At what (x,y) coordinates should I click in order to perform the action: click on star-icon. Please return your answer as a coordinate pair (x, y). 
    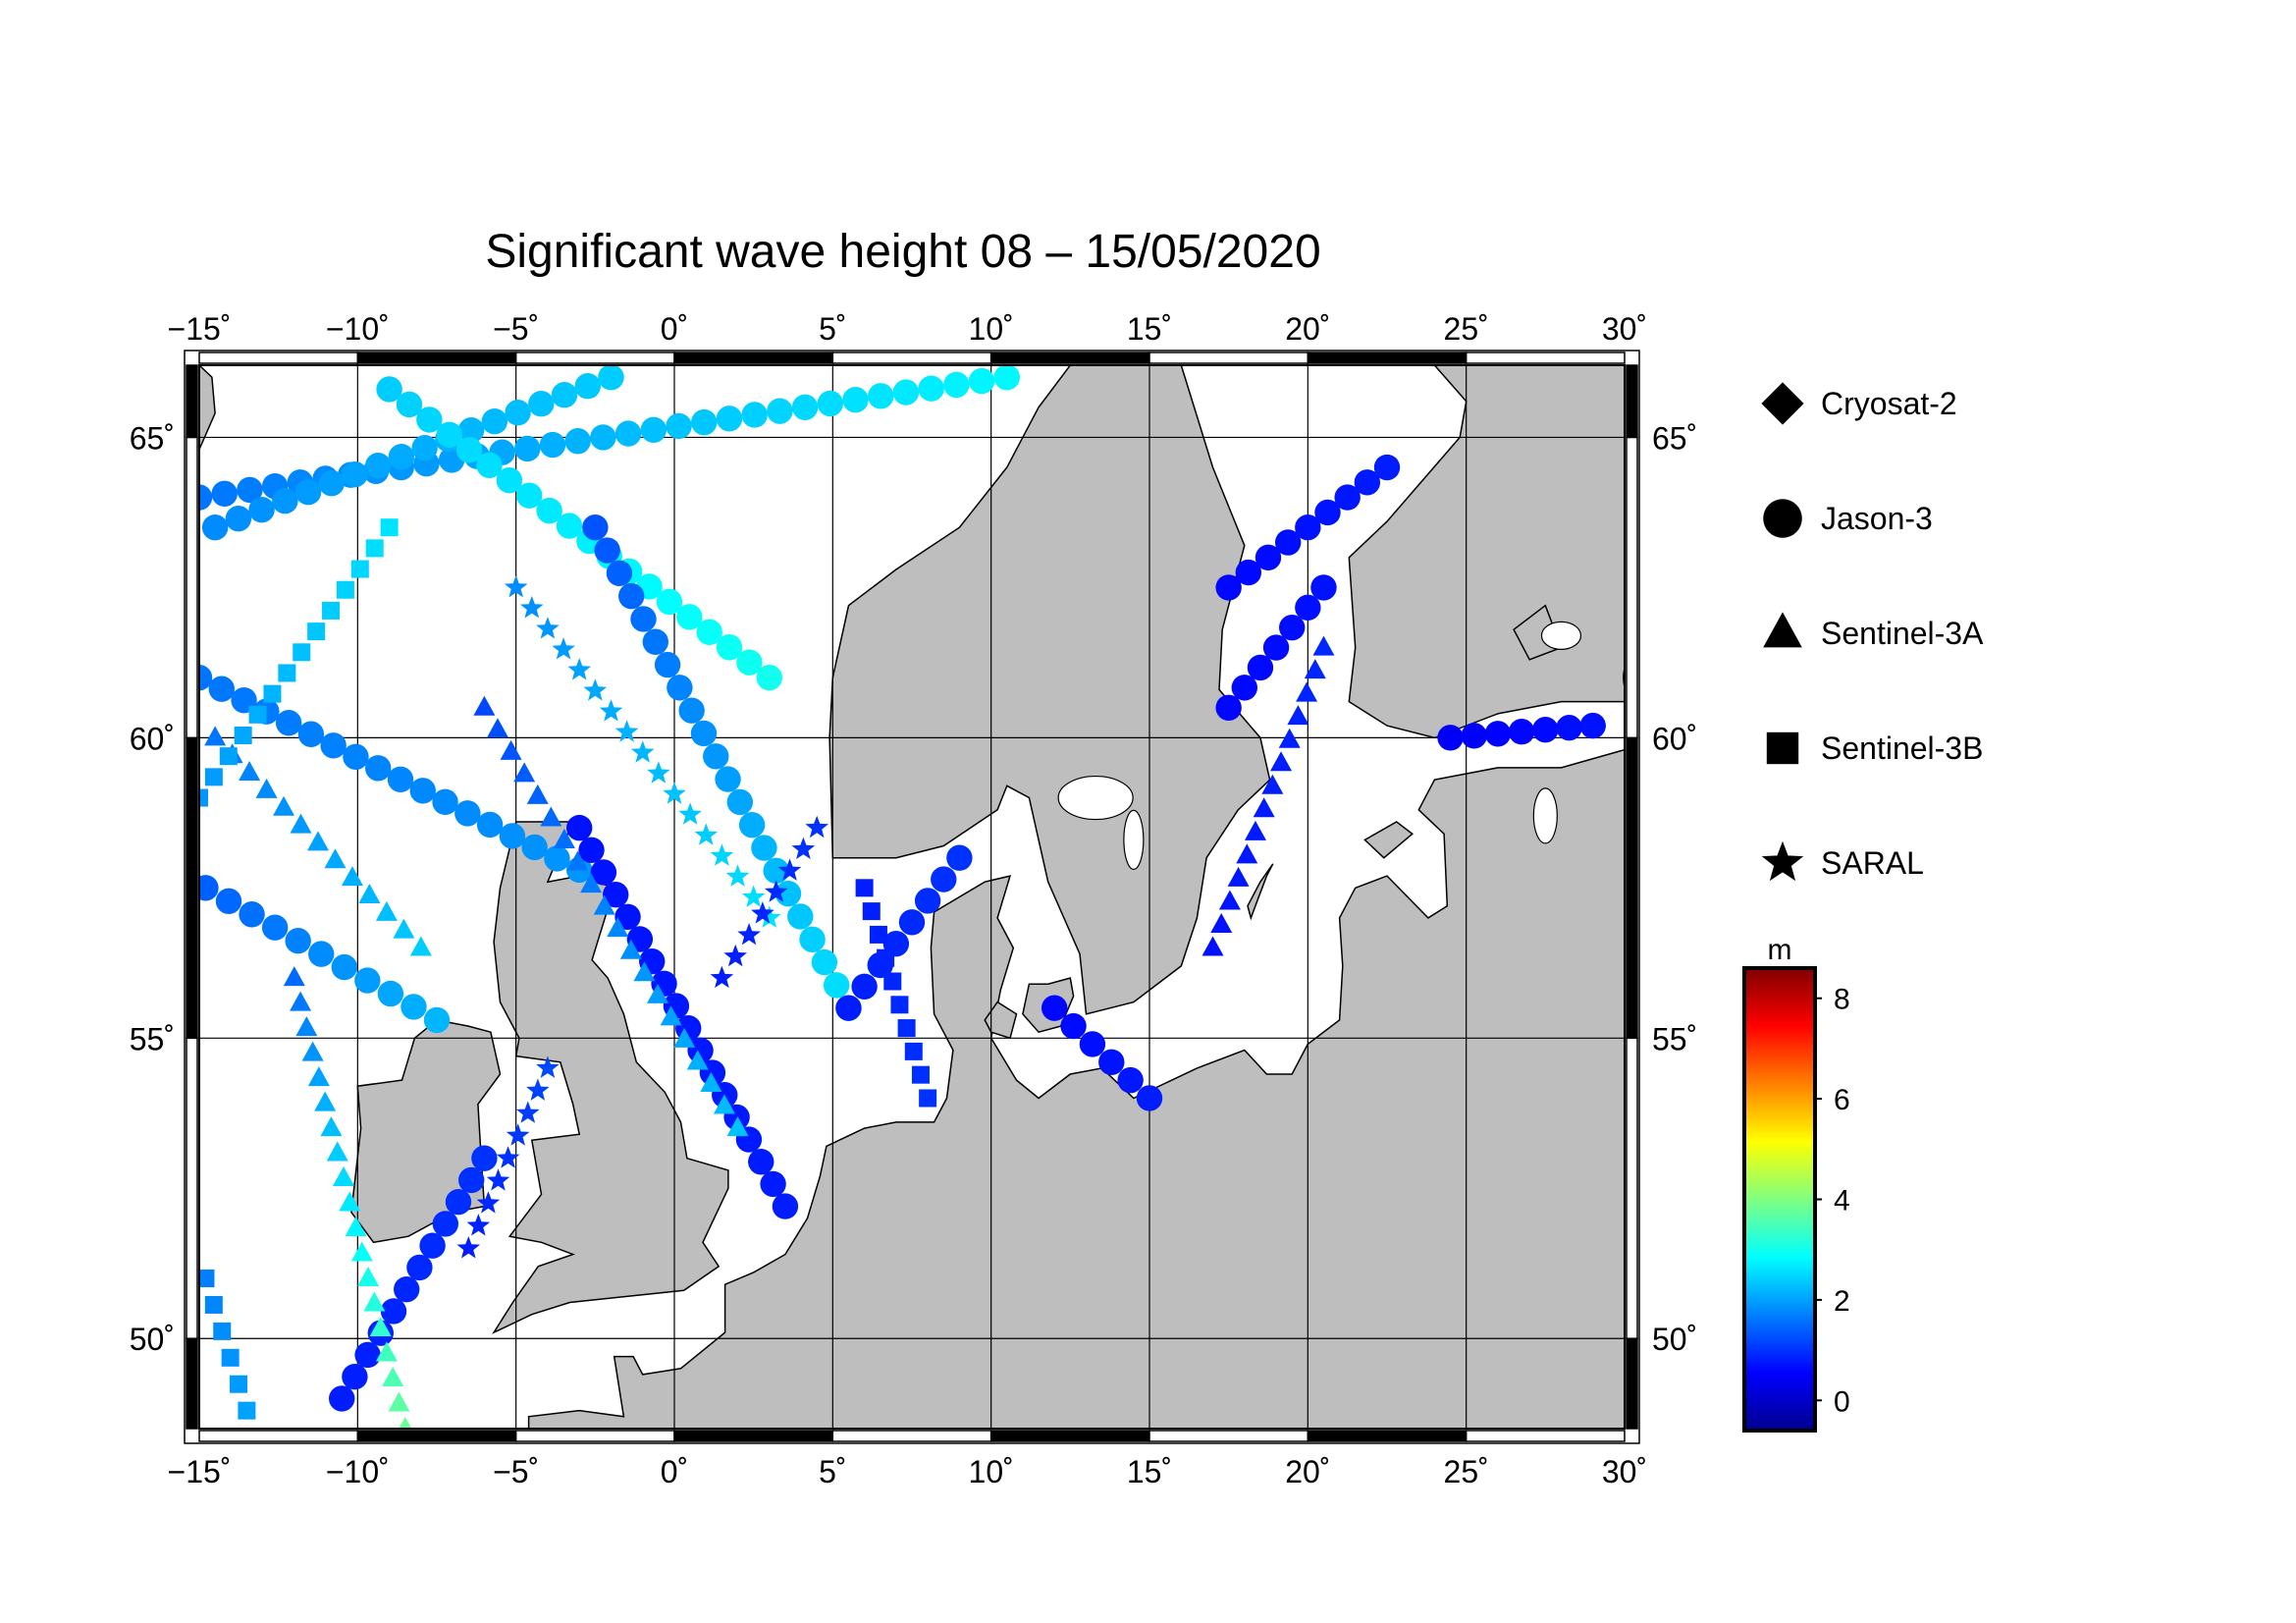
    Looking at the image, I should click on (1782, 861).